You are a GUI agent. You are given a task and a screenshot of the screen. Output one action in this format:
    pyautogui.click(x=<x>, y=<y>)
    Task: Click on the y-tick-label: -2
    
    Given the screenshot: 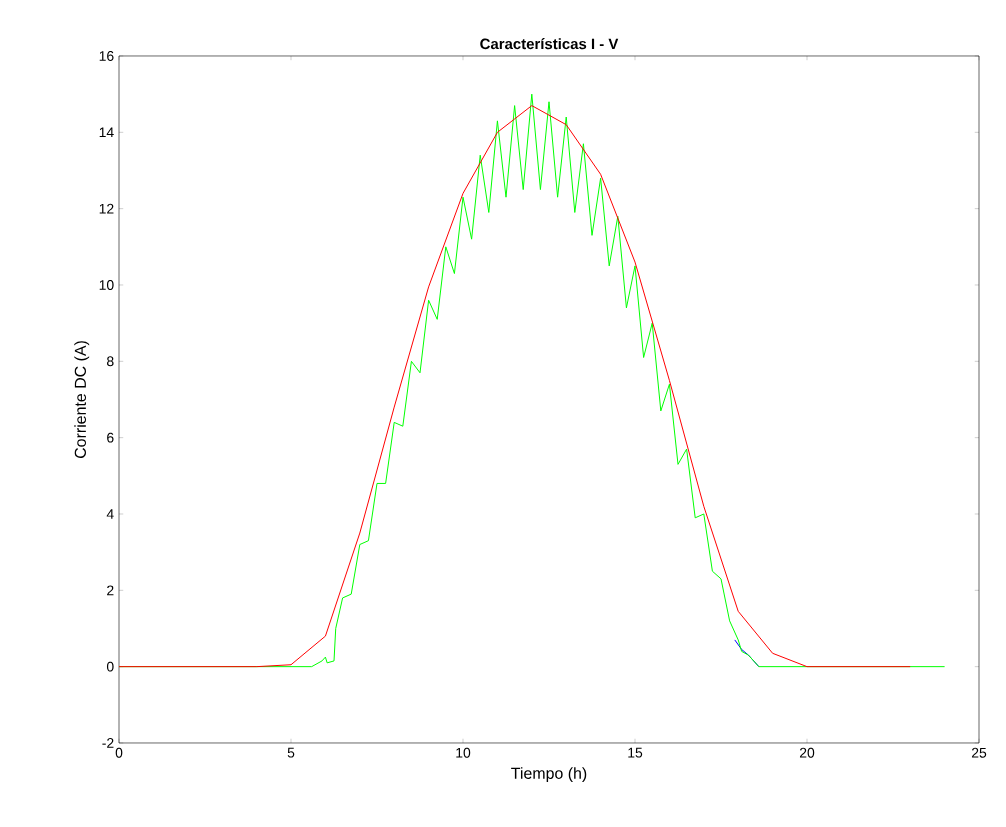 What is the action you would take?
    pyautogui.click(x=108, y=743)
    